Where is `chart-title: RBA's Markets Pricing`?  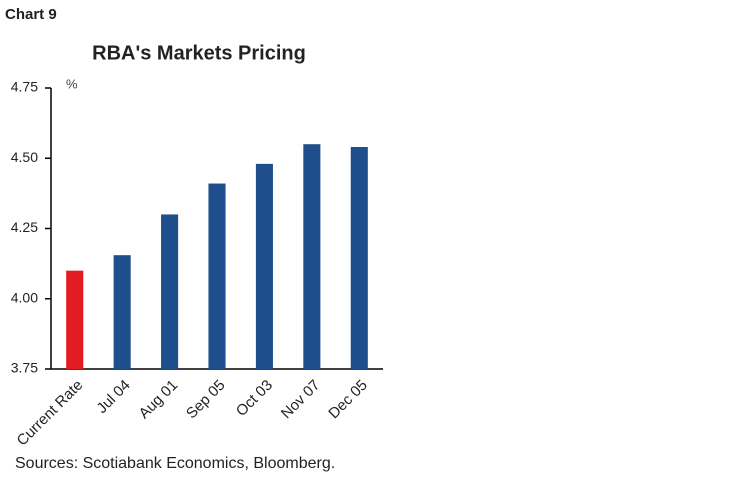 chart-title: RBA's Markets Pricing is located at coordinates (199, 53).